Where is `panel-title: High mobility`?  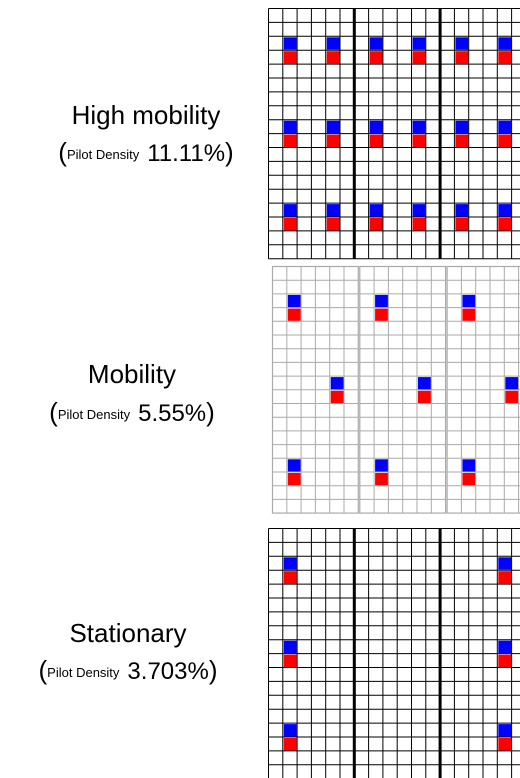 panel-title: High mobility is located at coordinates (146, 115).